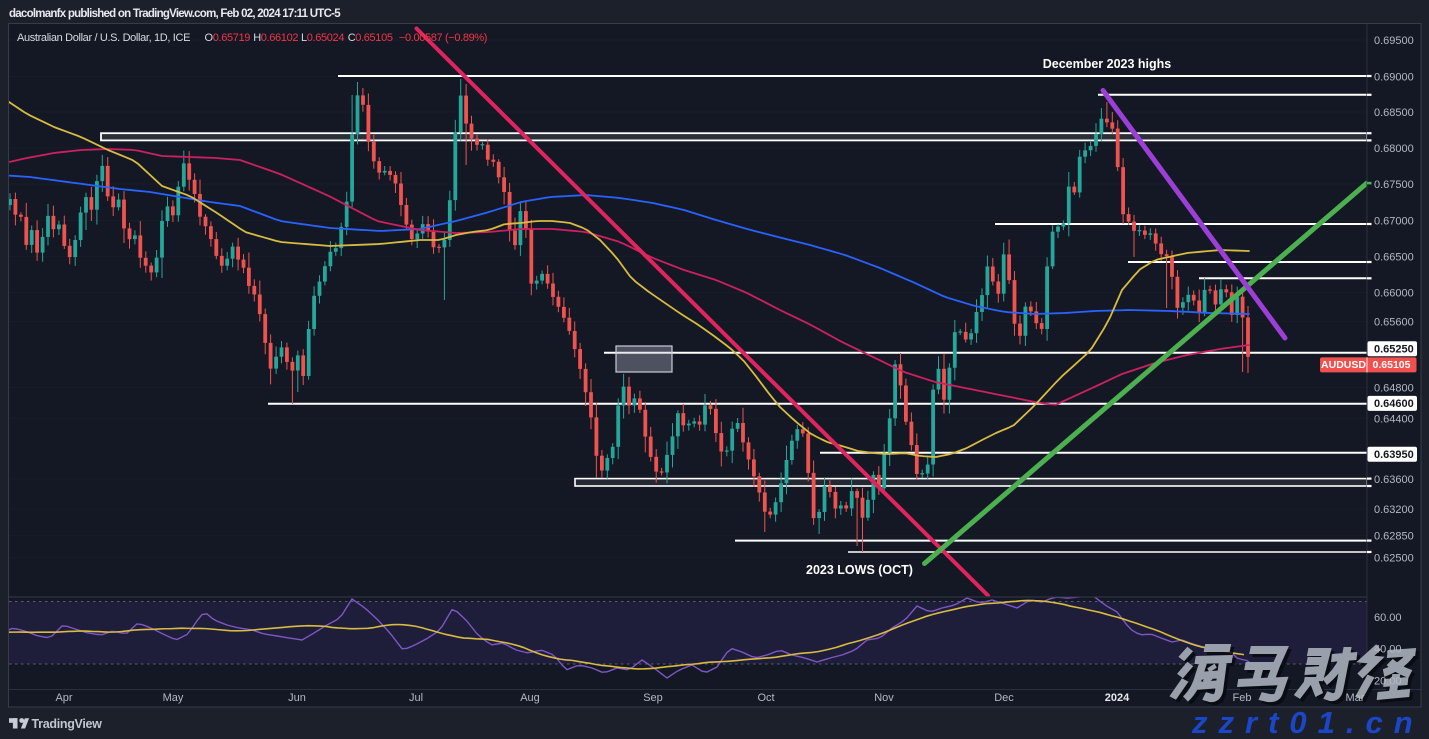 The image size is (1429, 739). I want to click on svg-text: 2023 LOWS (OCT), so click(859, 570).